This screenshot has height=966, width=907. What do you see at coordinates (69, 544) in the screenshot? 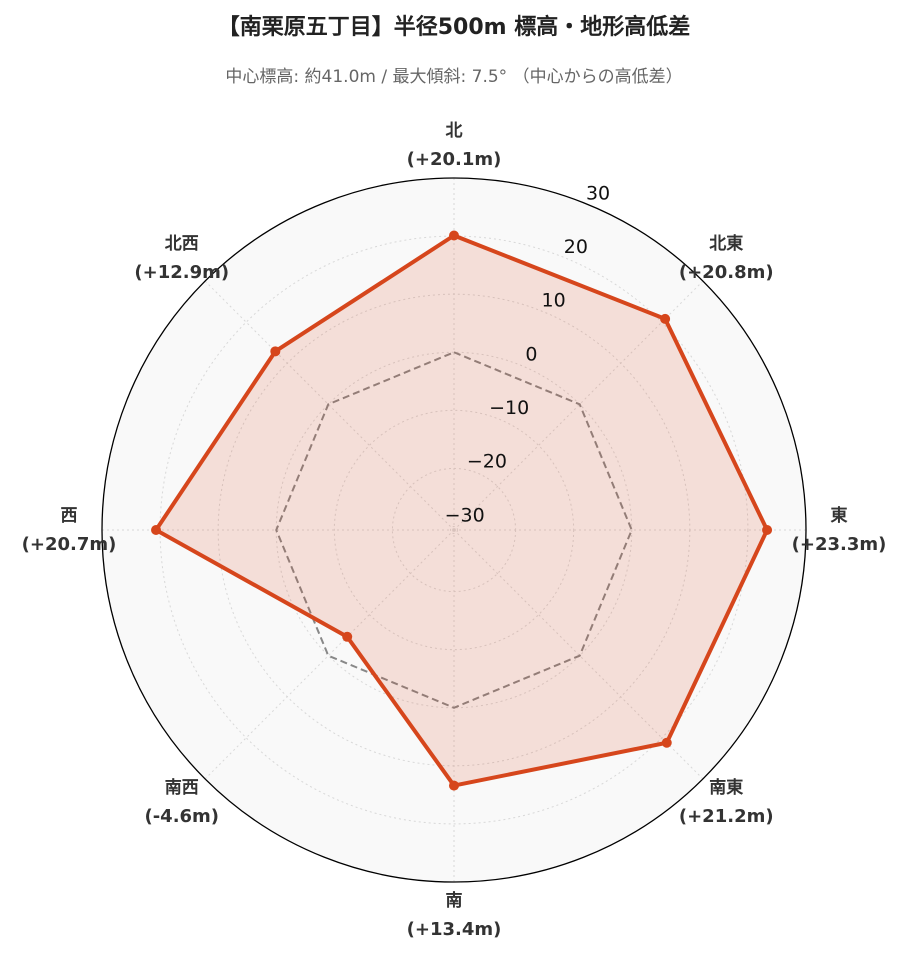
I see `value-label: (+20.7m)` at bounding box center [69, 544].